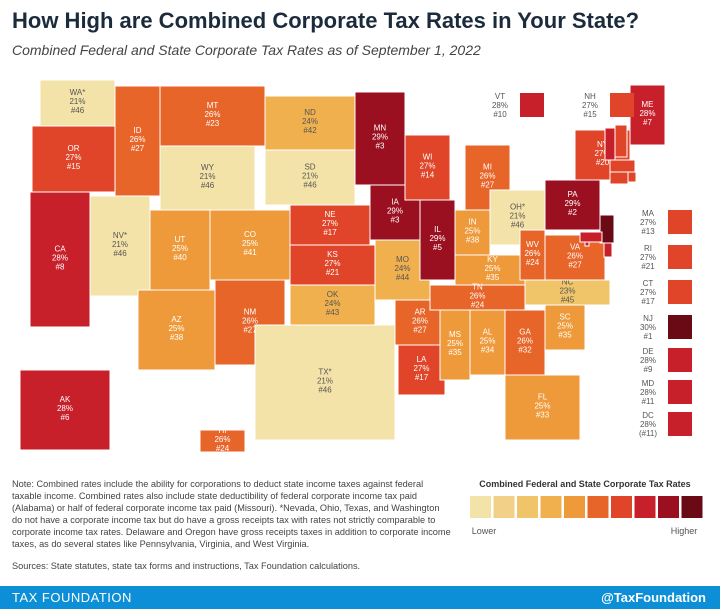 Image resolution: width=720 pixels, height=609 pixels. I want to click on state-rank: #43, so click(333, 312).